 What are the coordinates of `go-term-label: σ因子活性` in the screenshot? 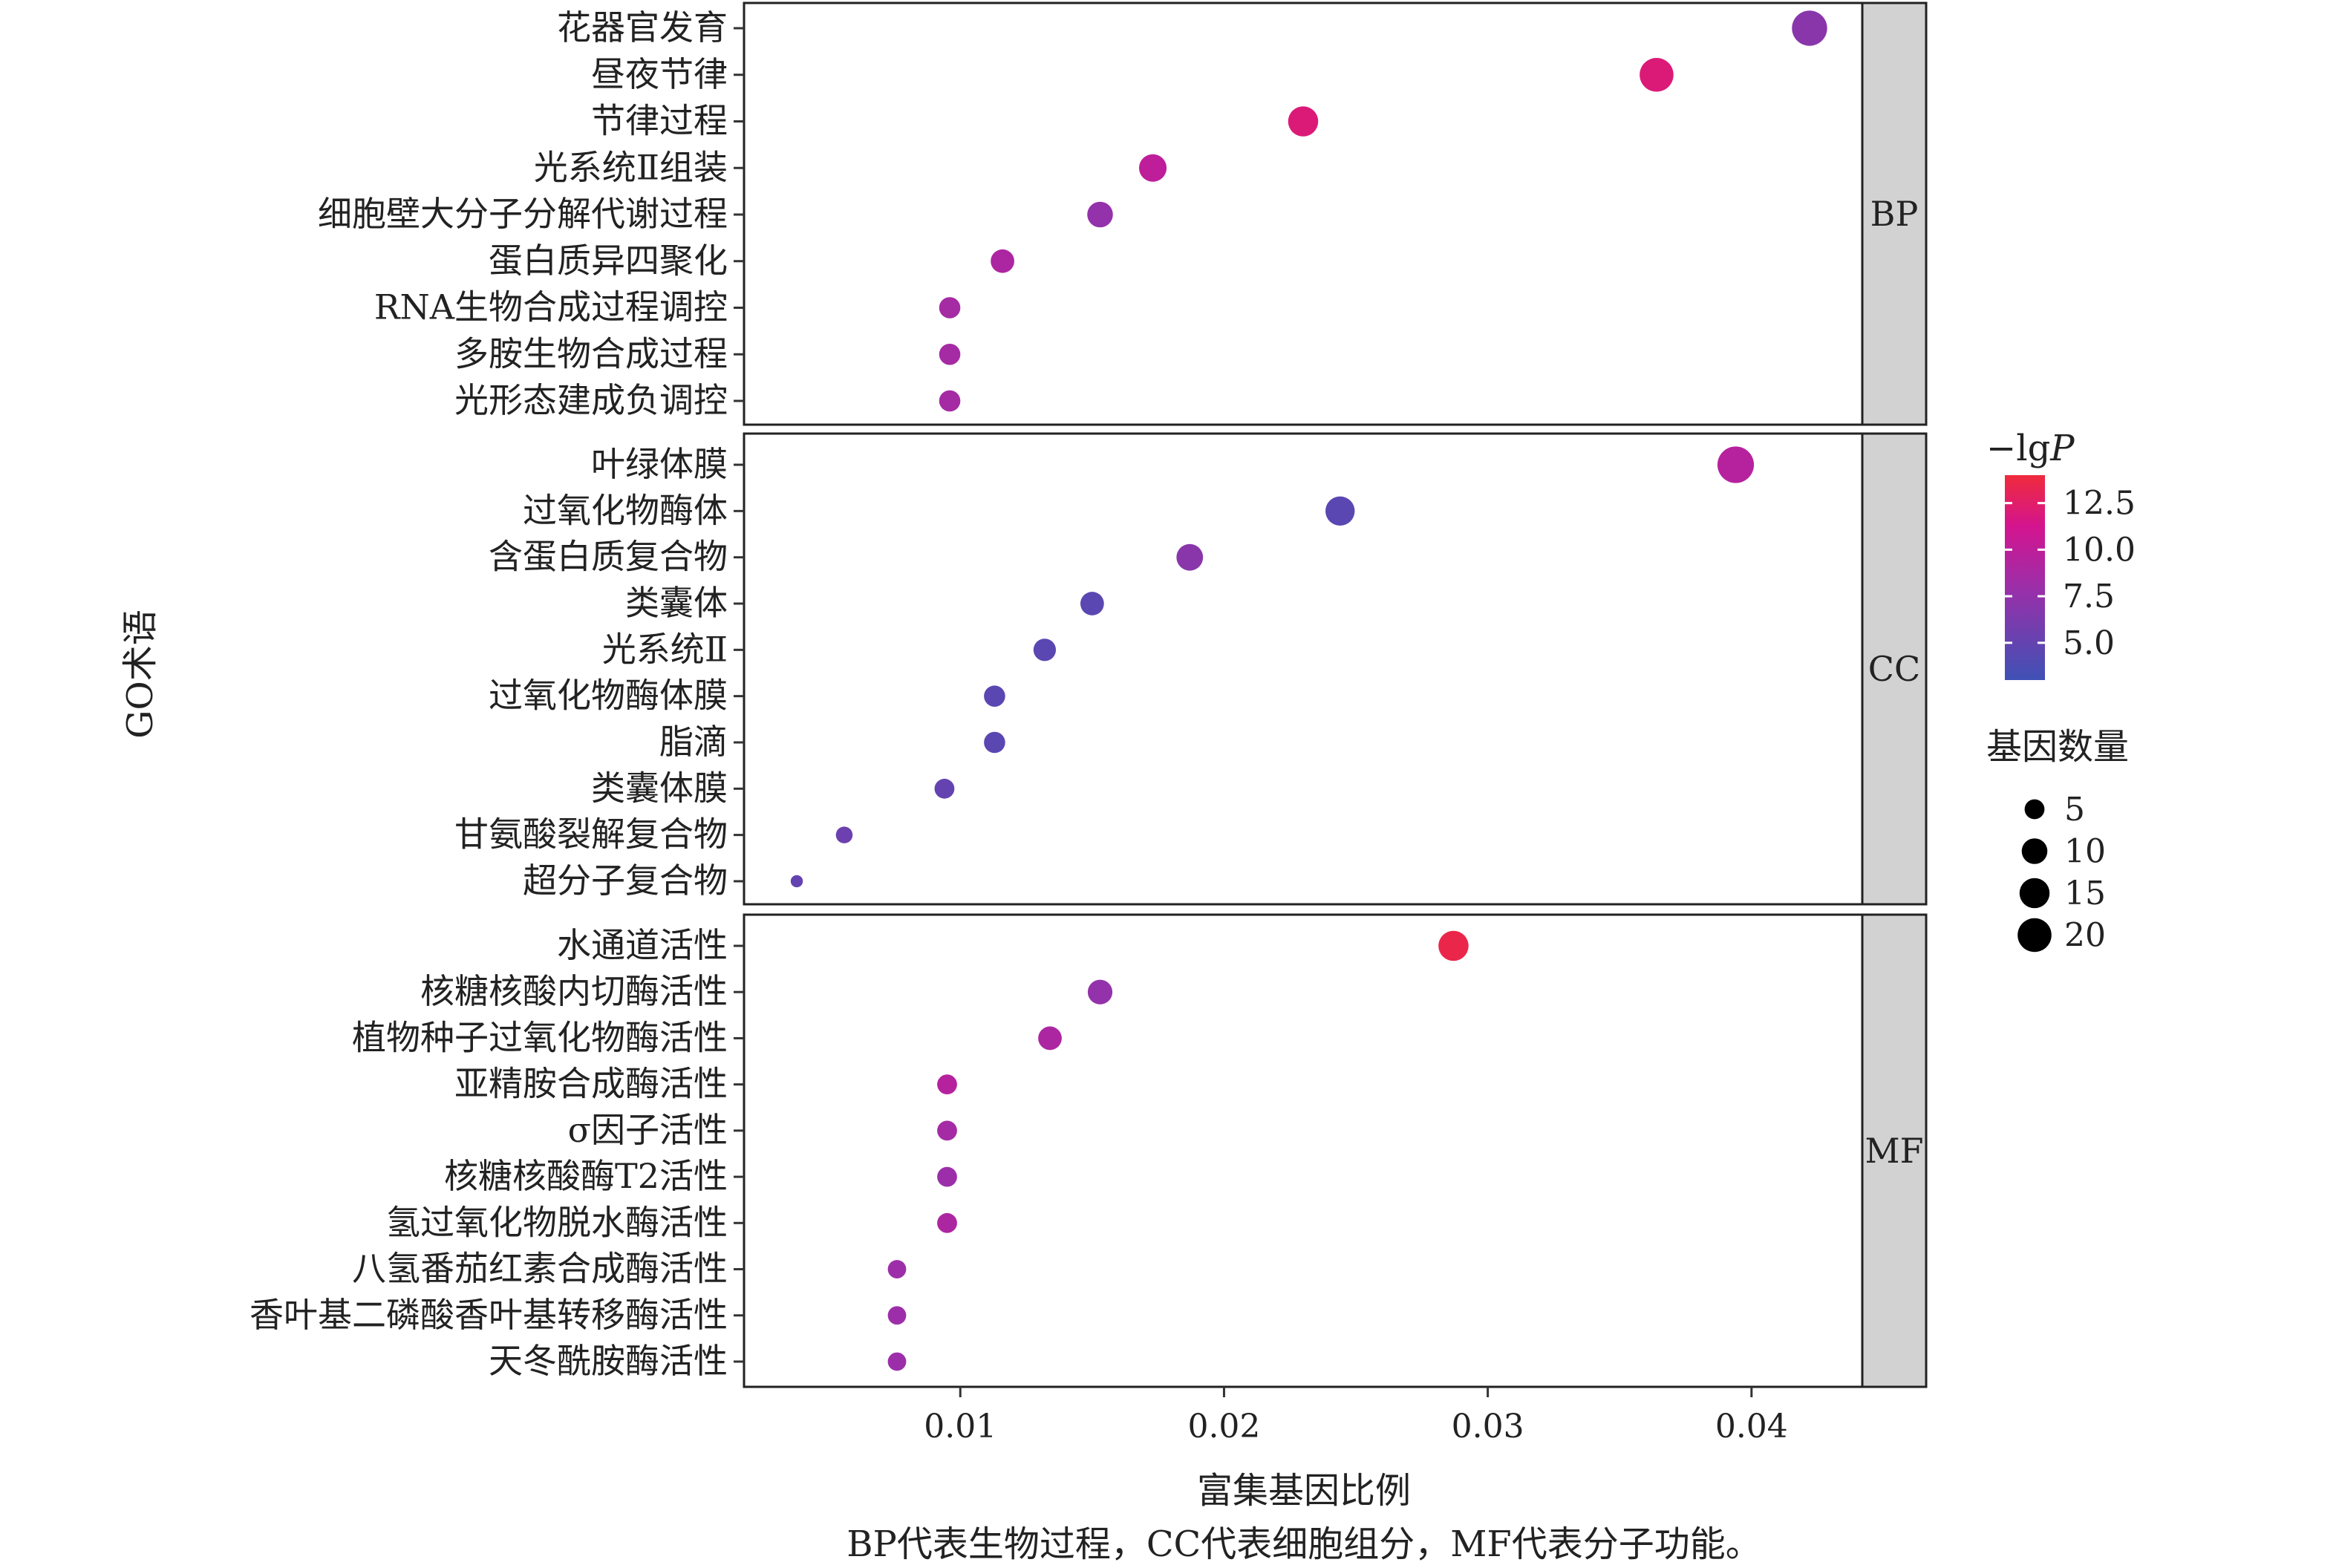 It's located at (648, 1130).